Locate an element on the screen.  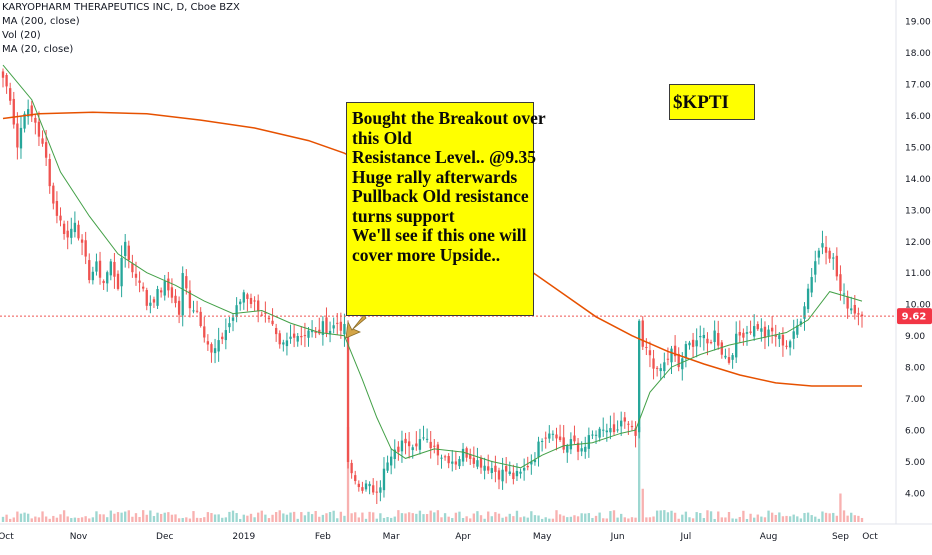
ticker-note: $KPTI is located at coordinates (712, 102).